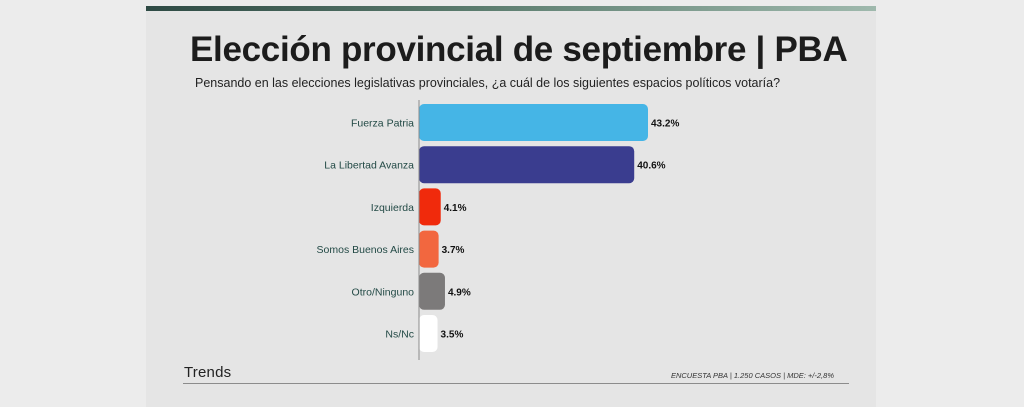  What do you see at coordinates (665, 124) in the screenshot?
I see `value-label: 43.2%` at bounding box center [665, 124].